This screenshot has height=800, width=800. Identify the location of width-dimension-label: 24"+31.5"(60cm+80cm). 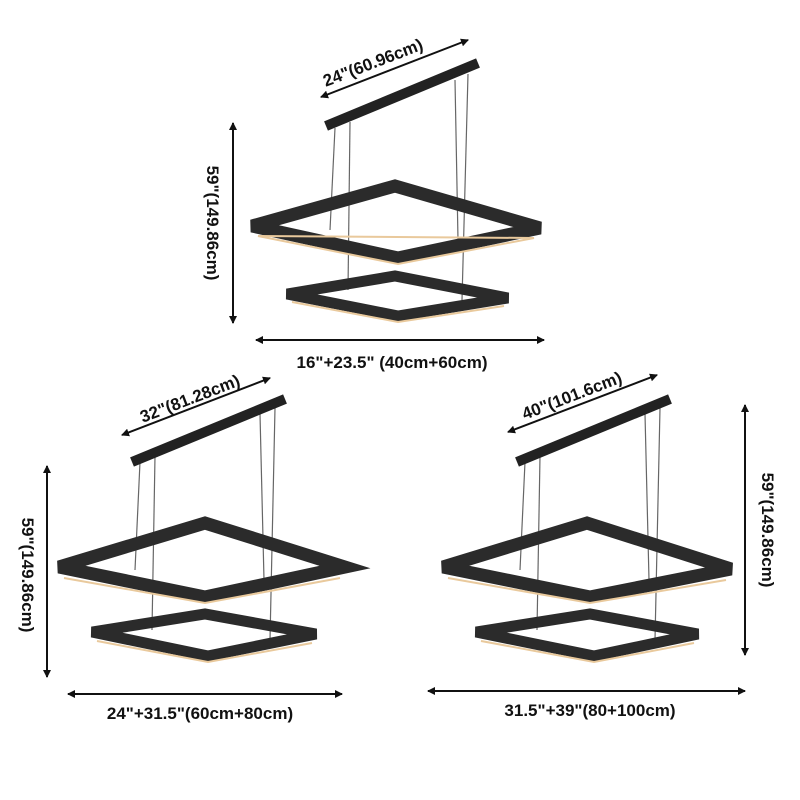
(200, 713).